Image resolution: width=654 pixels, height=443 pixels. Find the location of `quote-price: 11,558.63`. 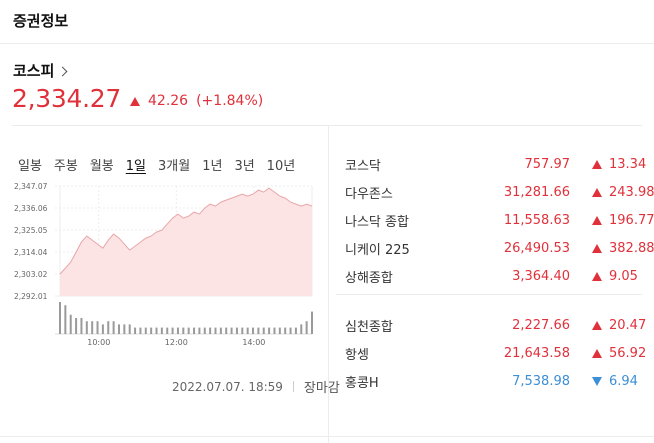

quote-price: 11,558.63 is located at coordinates (536, 220).